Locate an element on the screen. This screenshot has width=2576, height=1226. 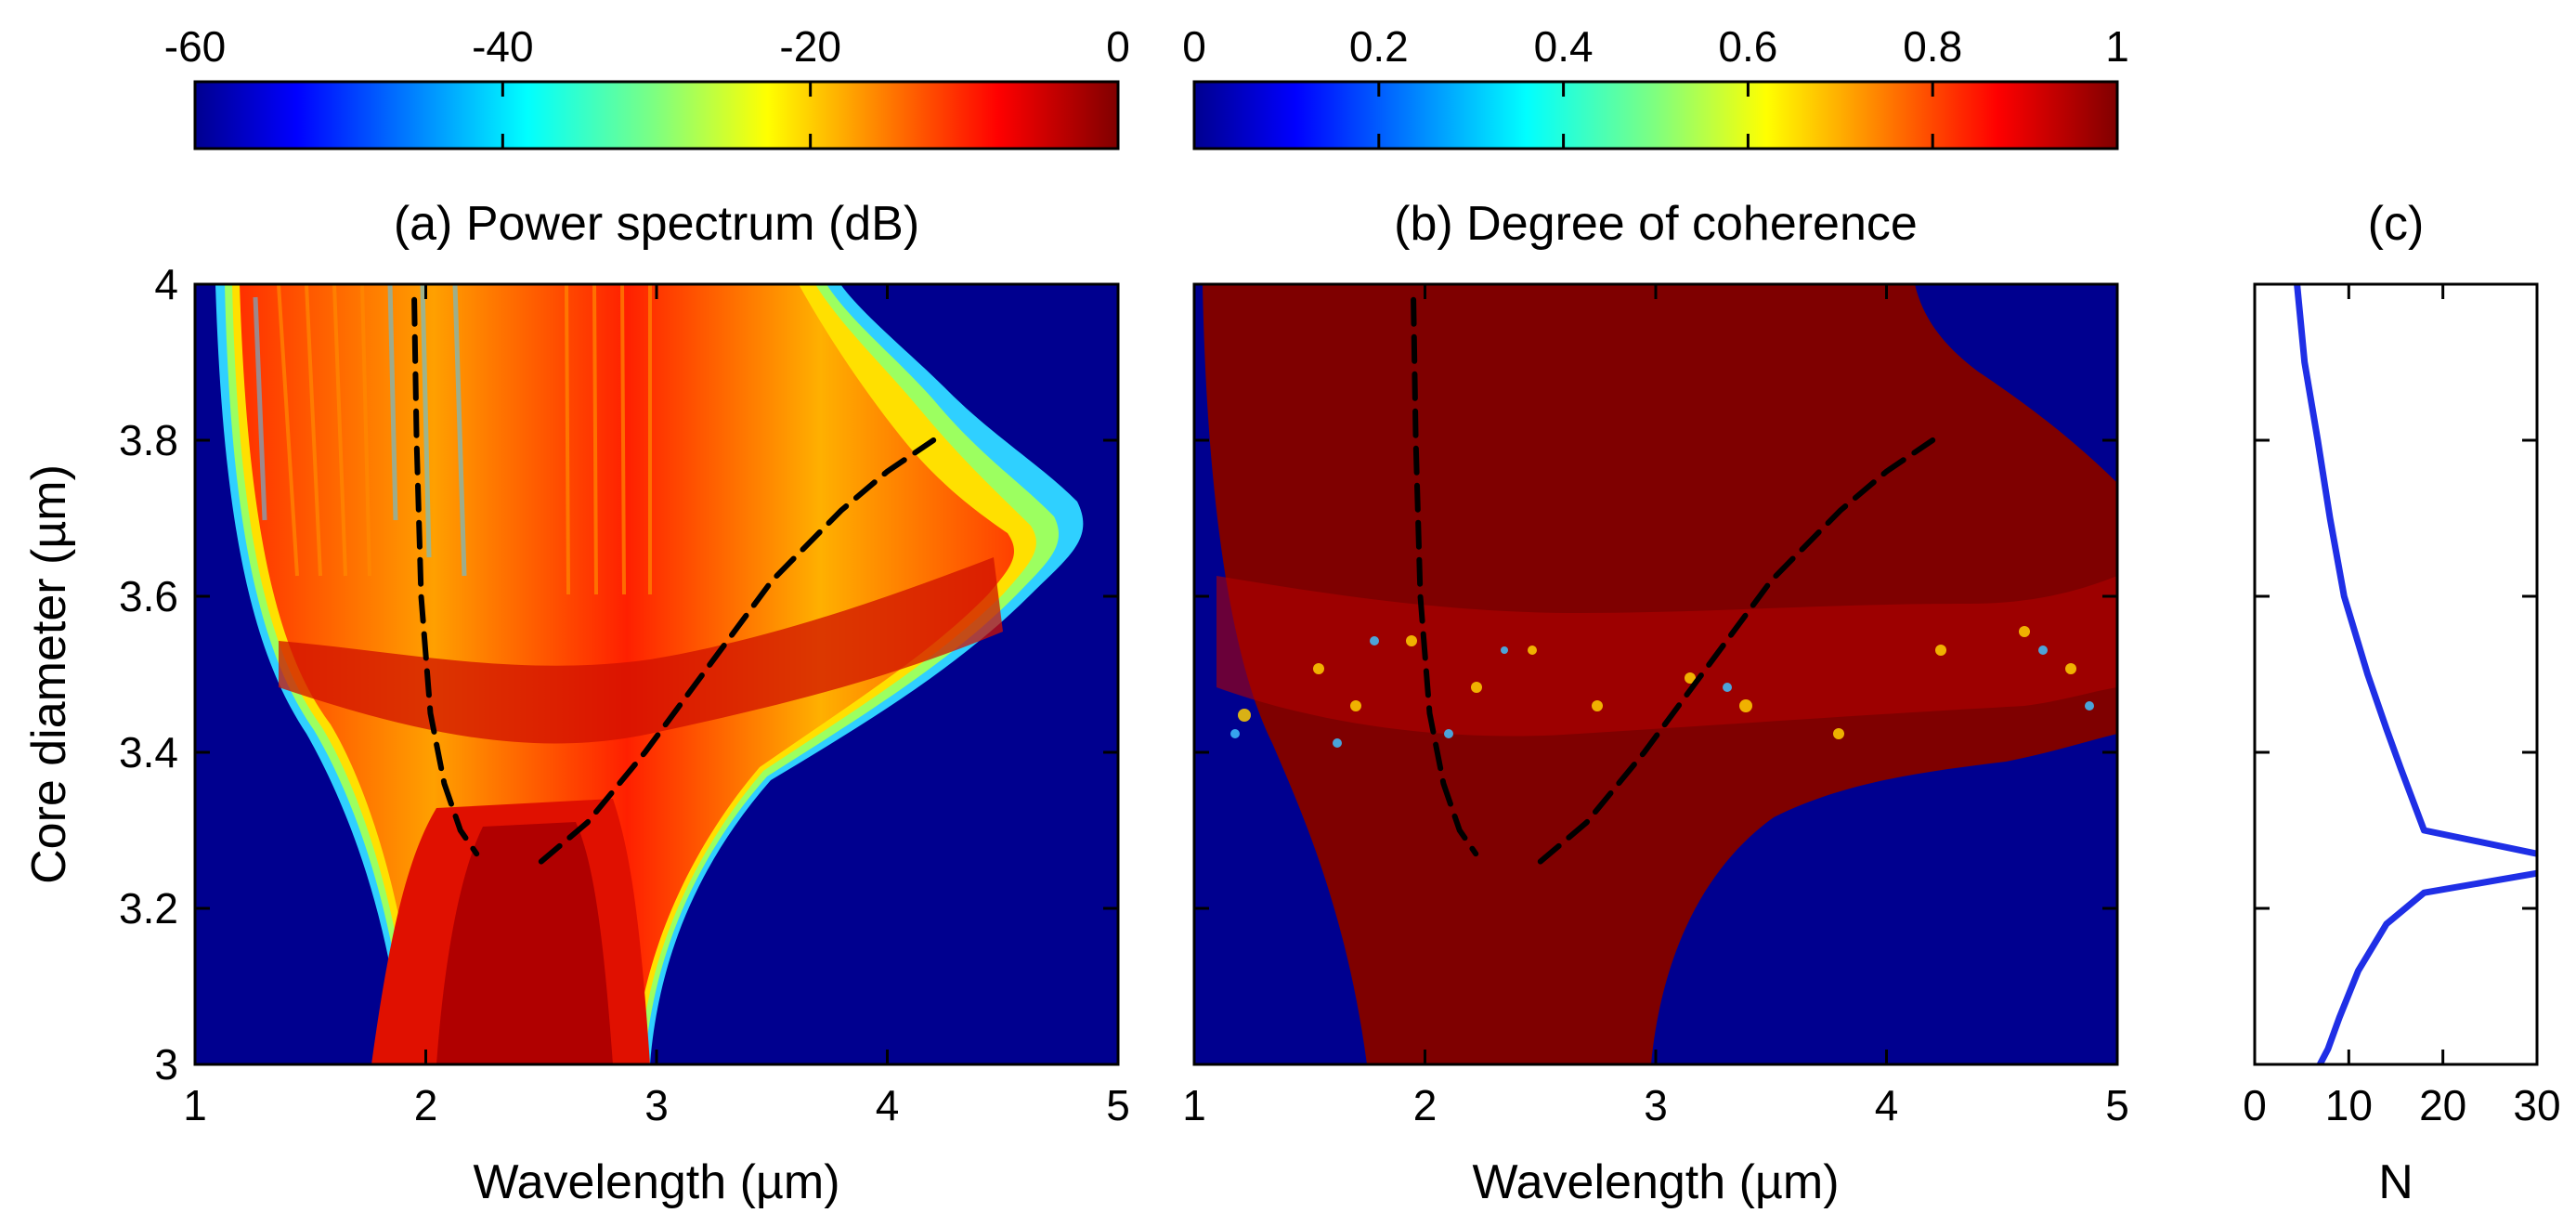
colorbar-tick-label: 0.6 is located at coordinates (1747, 46).